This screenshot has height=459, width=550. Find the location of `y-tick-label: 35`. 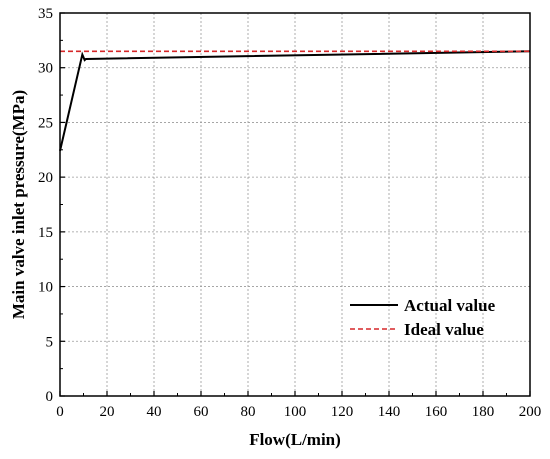

y-tick-label: 35 is located at coordinates (45, 14).